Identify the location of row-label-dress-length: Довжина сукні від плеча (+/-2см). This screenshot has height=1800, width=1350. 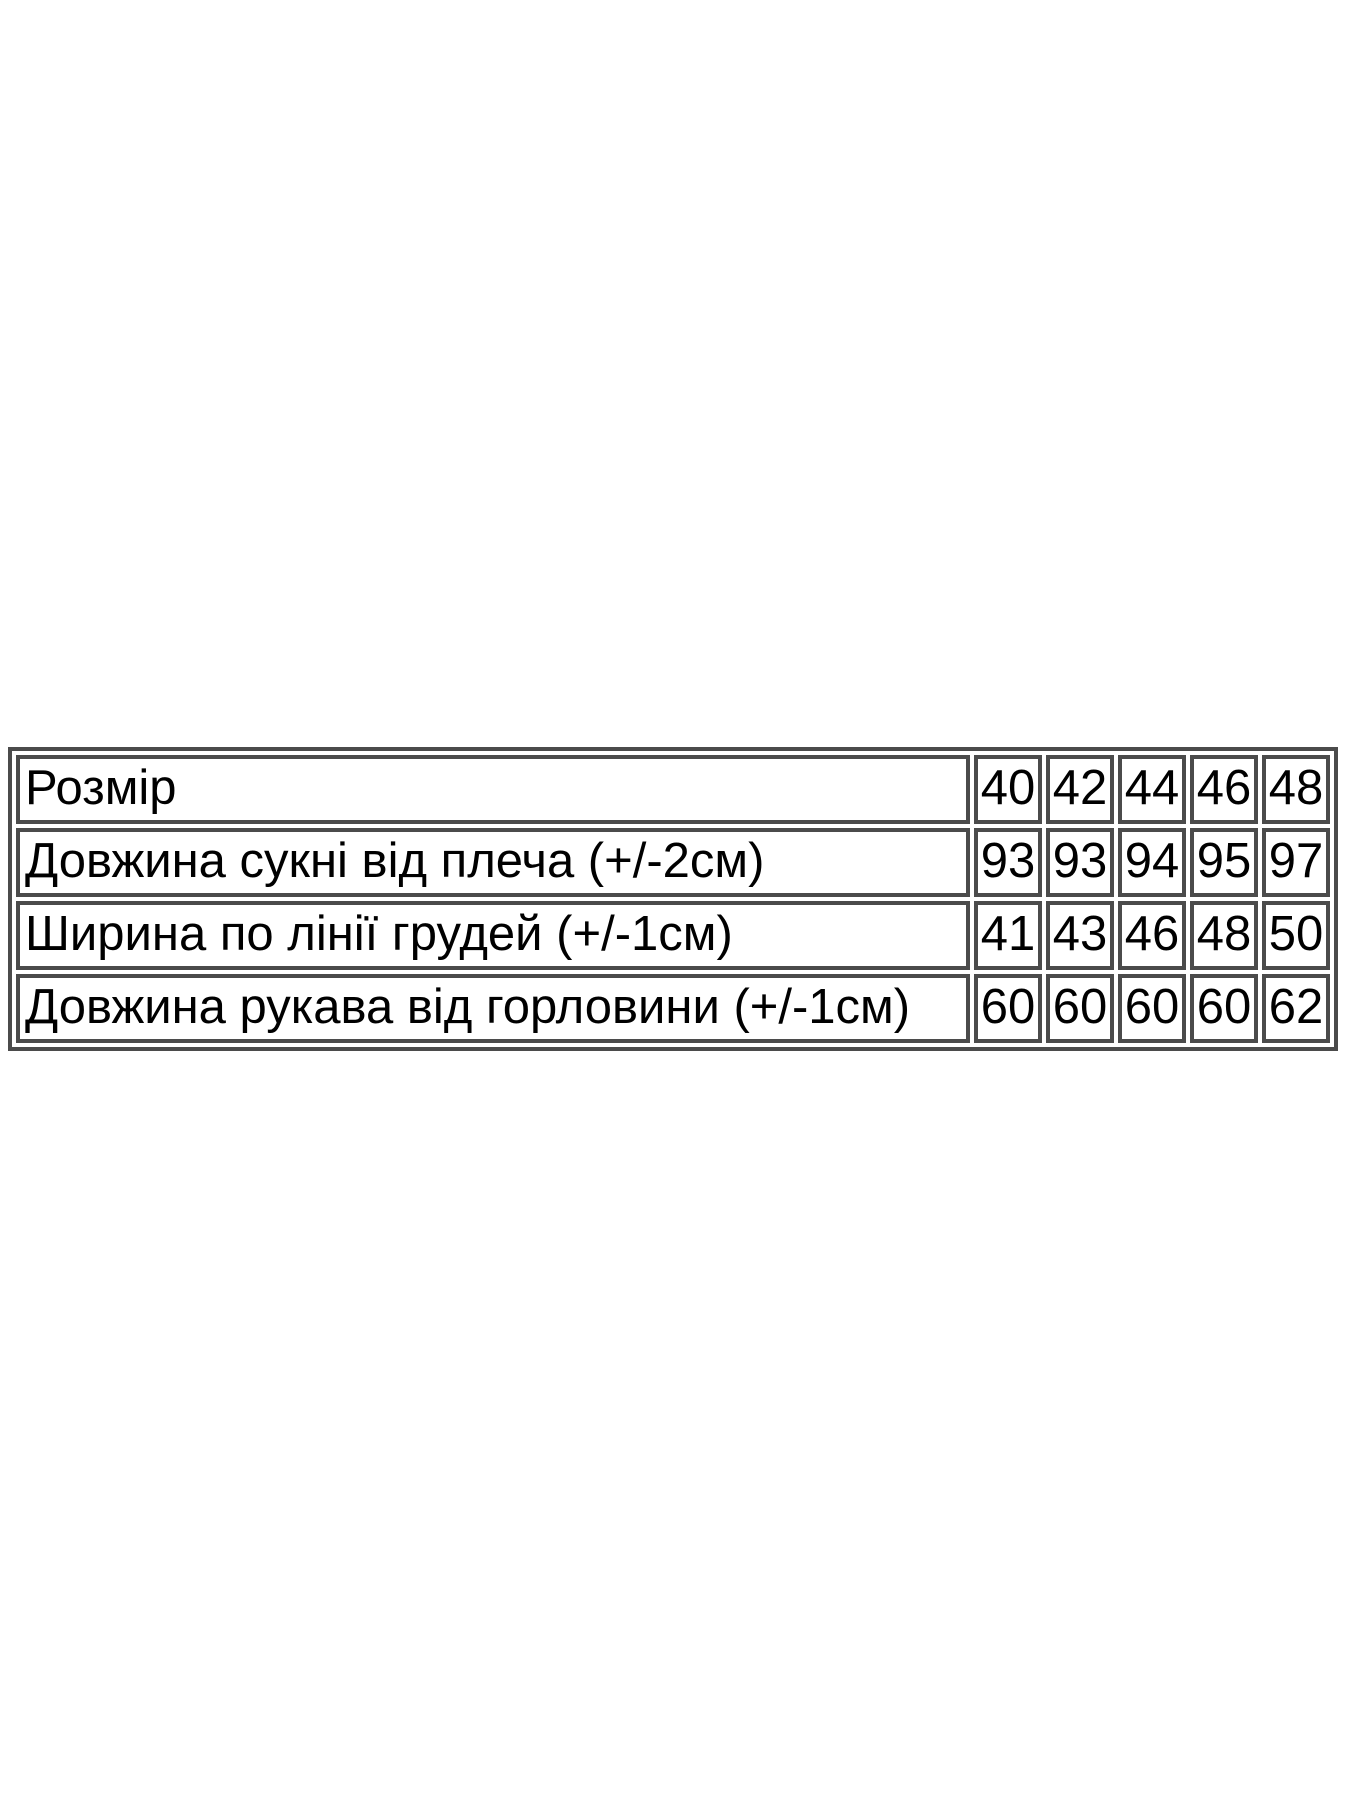
(493, 862).